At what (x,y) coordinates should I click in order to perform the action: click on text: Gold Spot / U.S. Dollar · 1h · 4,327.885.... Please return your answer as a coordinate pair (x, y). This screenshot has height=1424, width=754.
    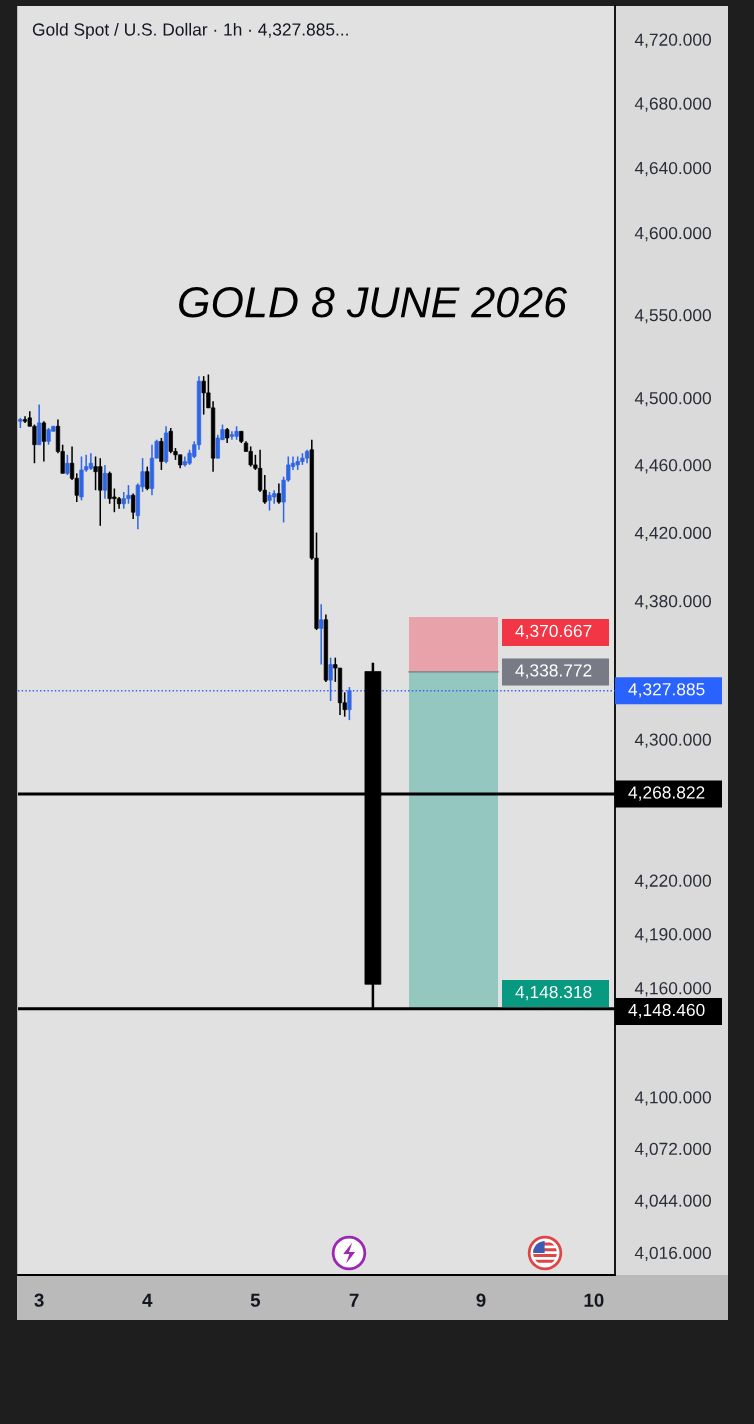
    Looking at the image, I should click on (190, 31).